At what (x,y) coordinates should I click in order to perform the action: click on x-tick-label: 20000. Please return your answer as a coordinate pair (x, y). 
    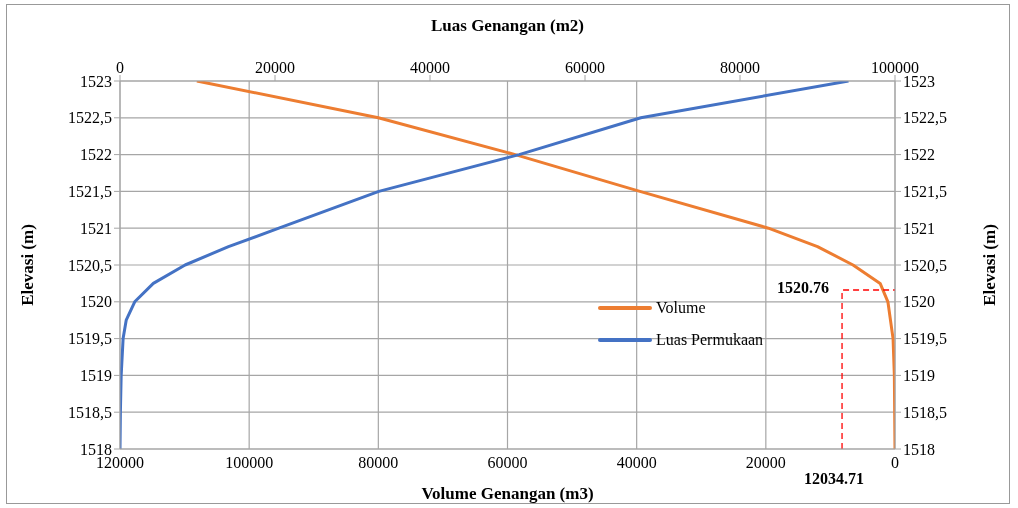
    Looking at the image, I should click on (765, 463).